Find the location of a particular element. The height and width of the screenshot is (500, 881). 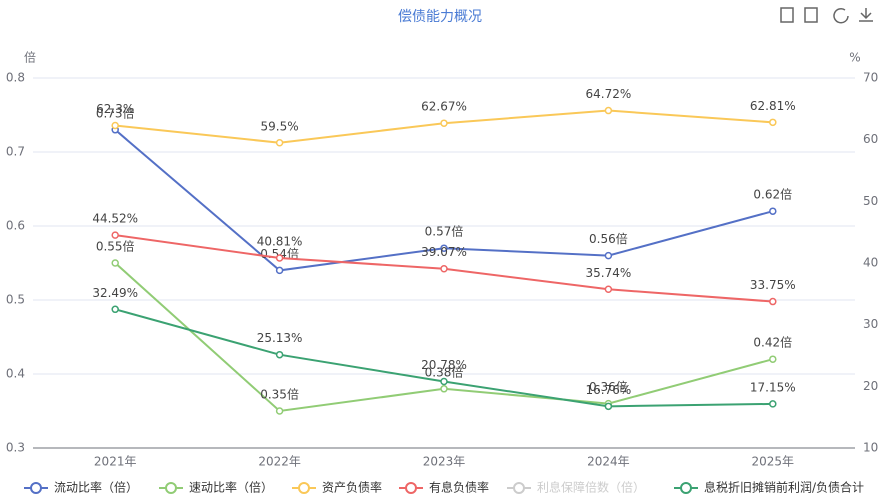

legend-item: 利息保障倍数（倍） is located at coordinates (576, 487).